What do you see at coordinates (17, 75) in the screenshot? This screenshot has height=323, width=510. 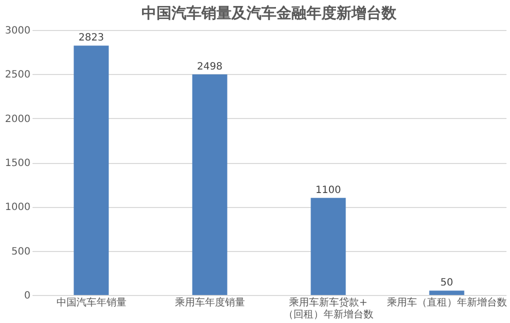 I see `y-tick-label: 2500` at bounding box center [17, 75].